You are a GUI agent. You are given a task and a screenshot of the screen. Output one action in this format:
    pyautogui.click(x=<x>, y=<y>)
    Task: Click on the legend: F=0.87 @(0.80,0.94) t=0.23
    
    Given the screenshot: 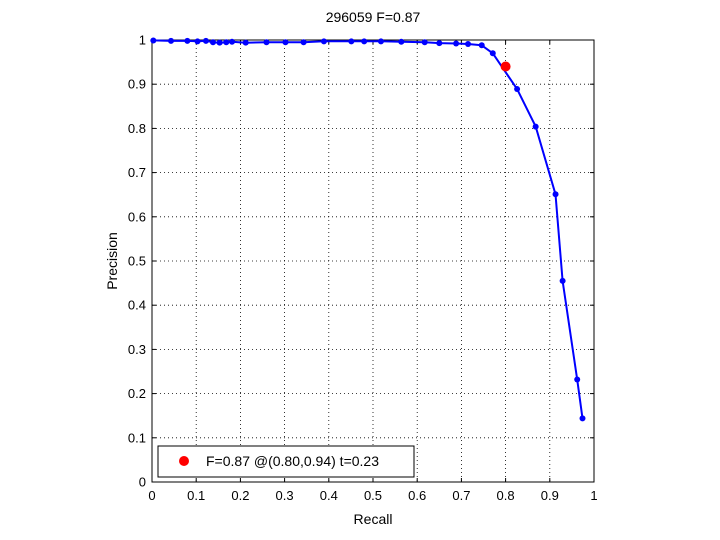 What is the action you would take?
    pyautogui.click(x=286, y=461)
    